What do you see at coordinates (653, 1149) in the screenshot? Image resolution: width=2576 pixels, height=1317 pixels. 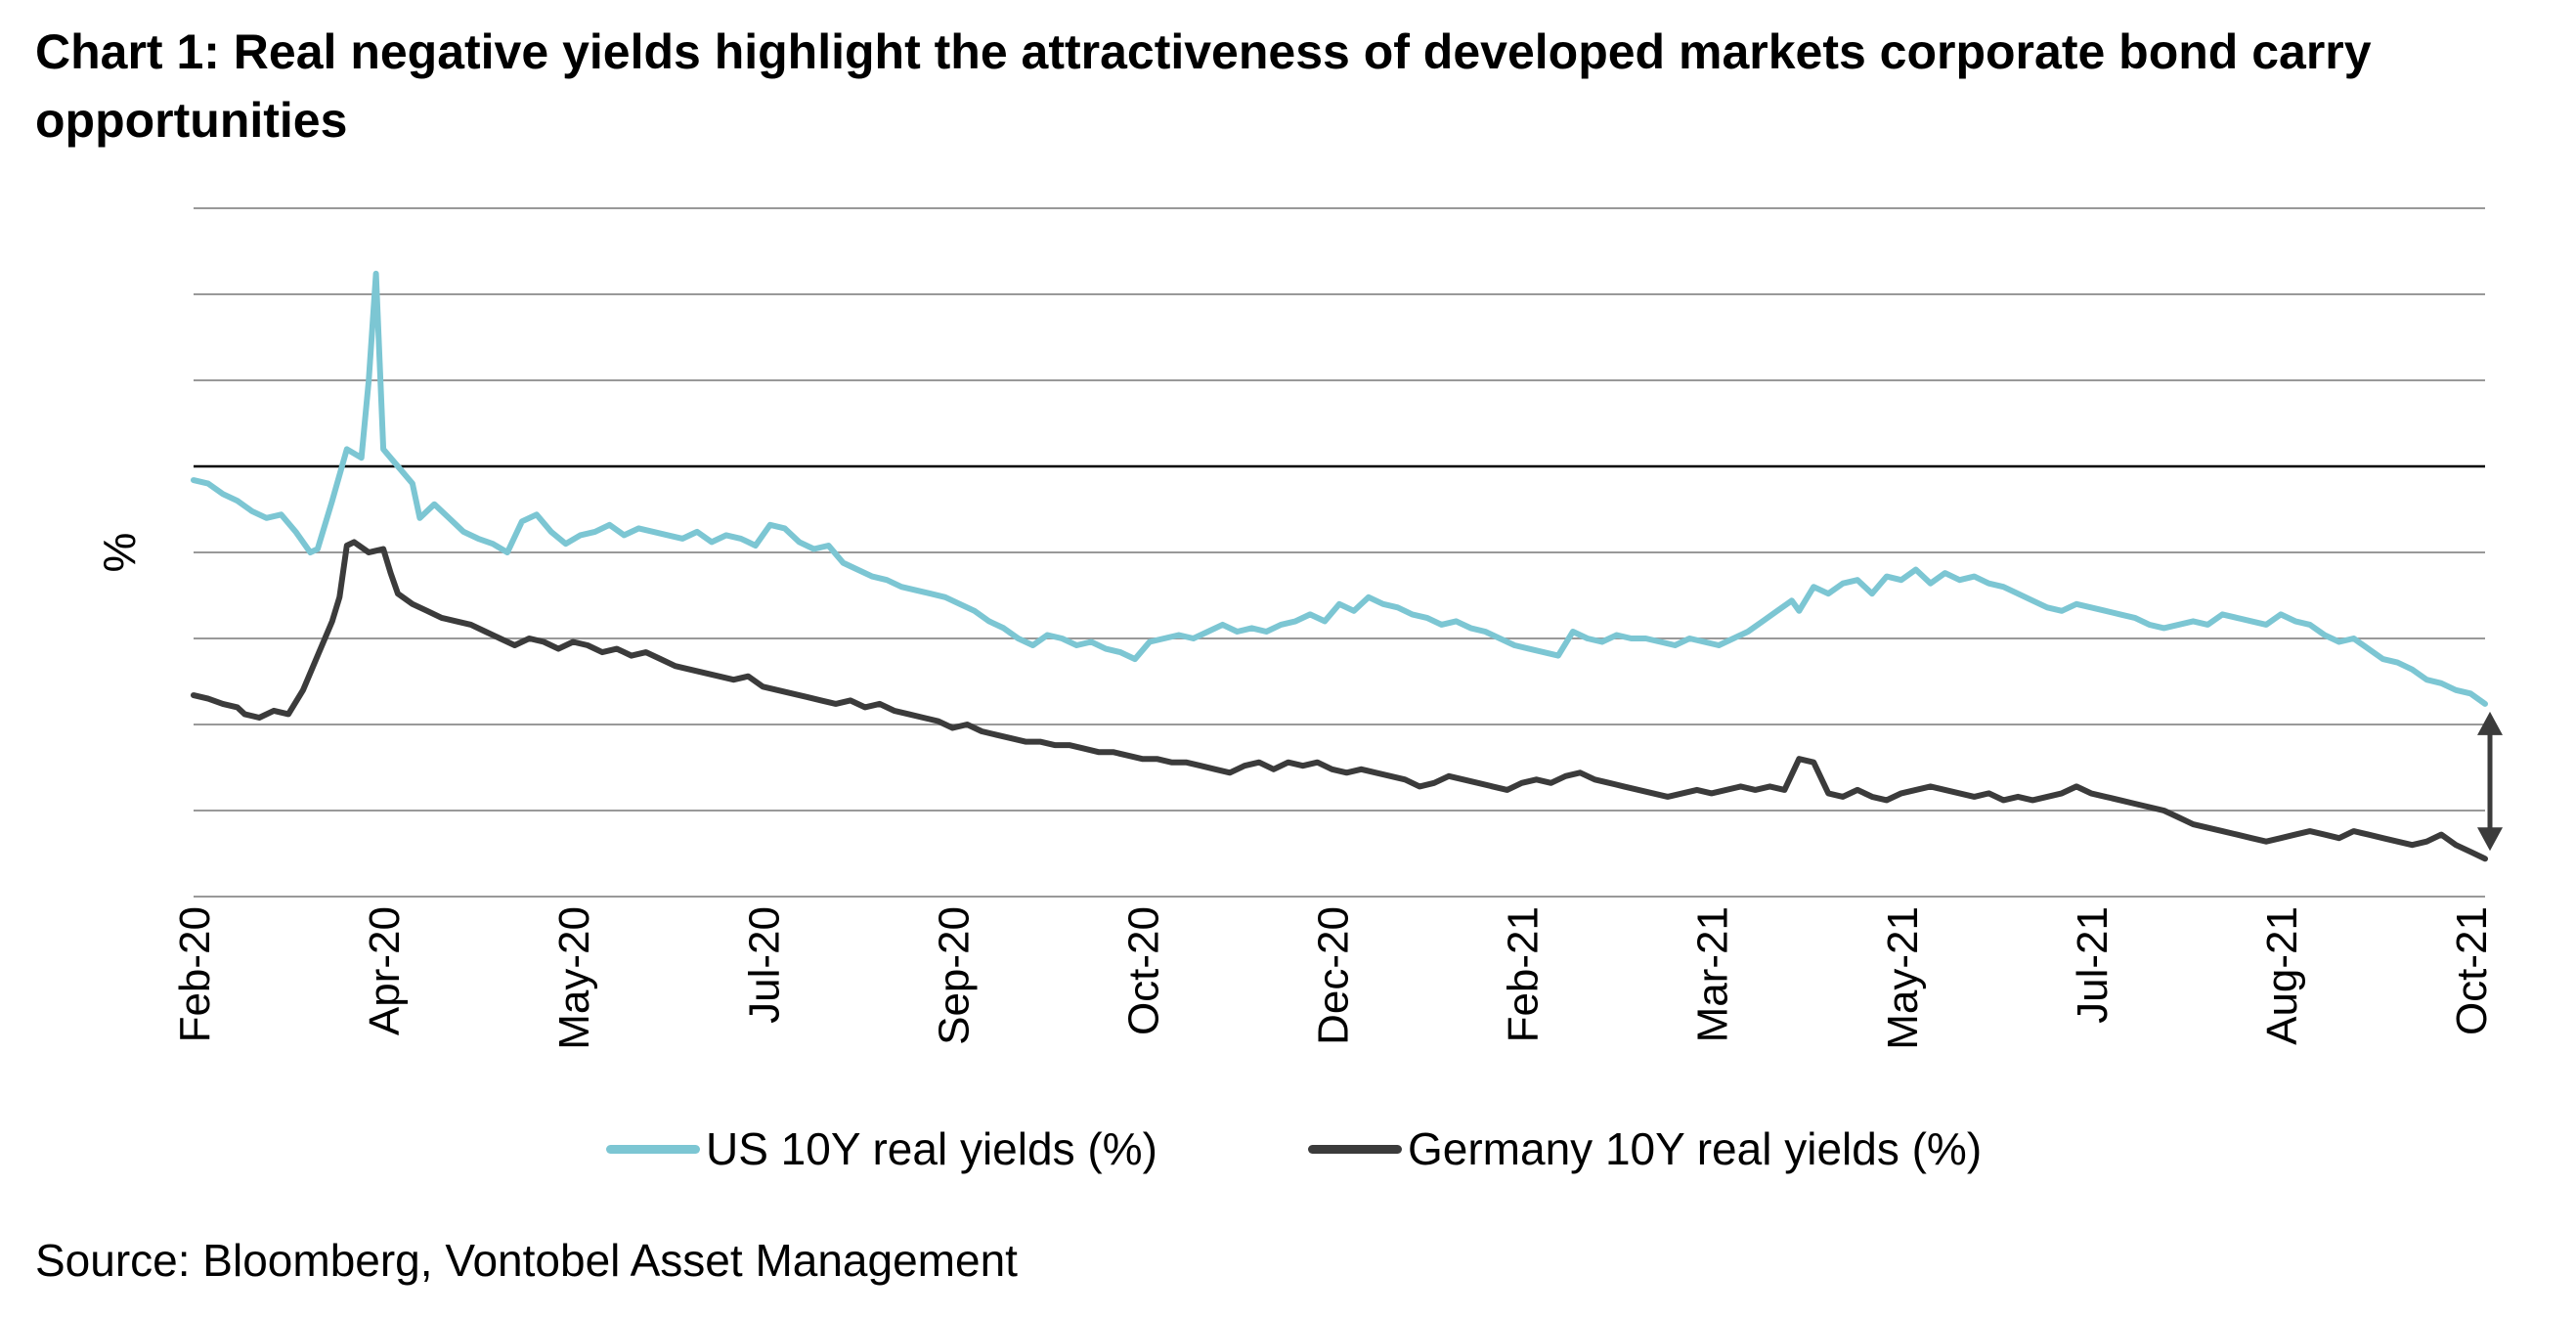 I see `legend-swatch-us` at bounding box center [653, 1149].